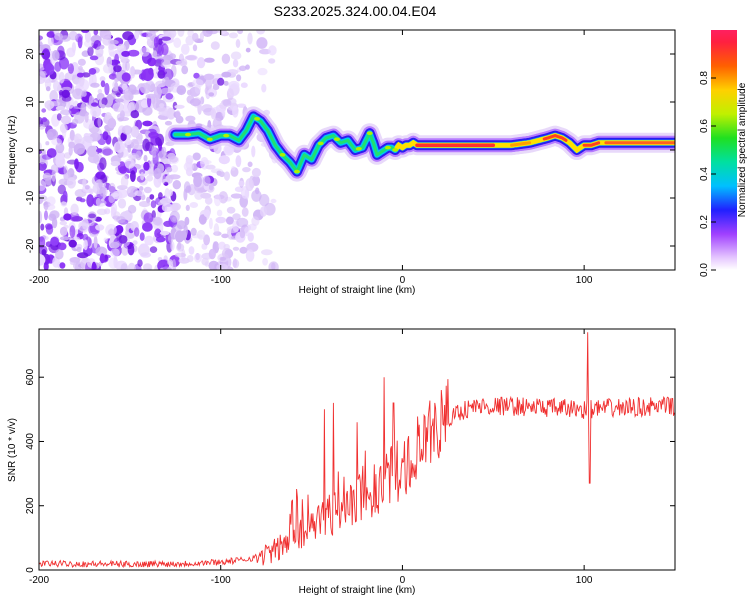  Describe the element at coordinates (159, 150) in the screenshot. I see `spectrogram-scatter` at that location.